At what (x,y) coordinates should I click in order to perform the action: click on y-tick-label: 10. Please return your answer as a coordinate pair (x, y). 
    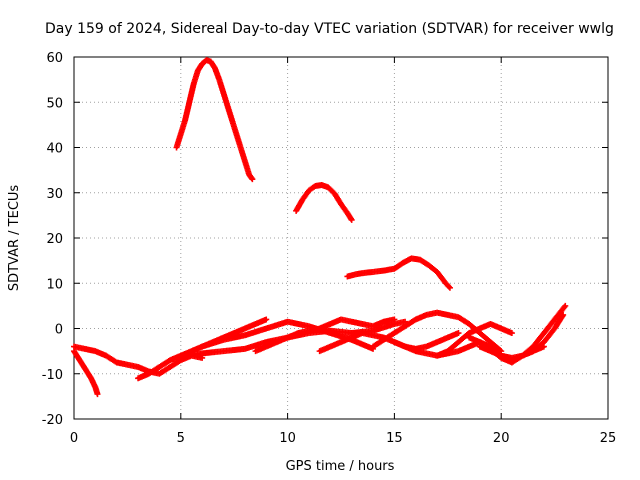
    Looking at the image, I should click on (54, 284).